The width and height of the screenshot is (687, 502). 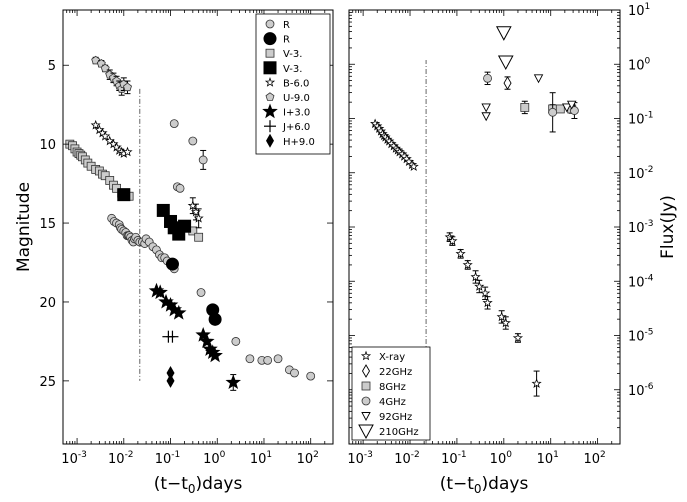 What do you see at coordinates (299, 142) in the screenshot?
I see `legend-label: H+9.0` at bounding box center [299, 142].